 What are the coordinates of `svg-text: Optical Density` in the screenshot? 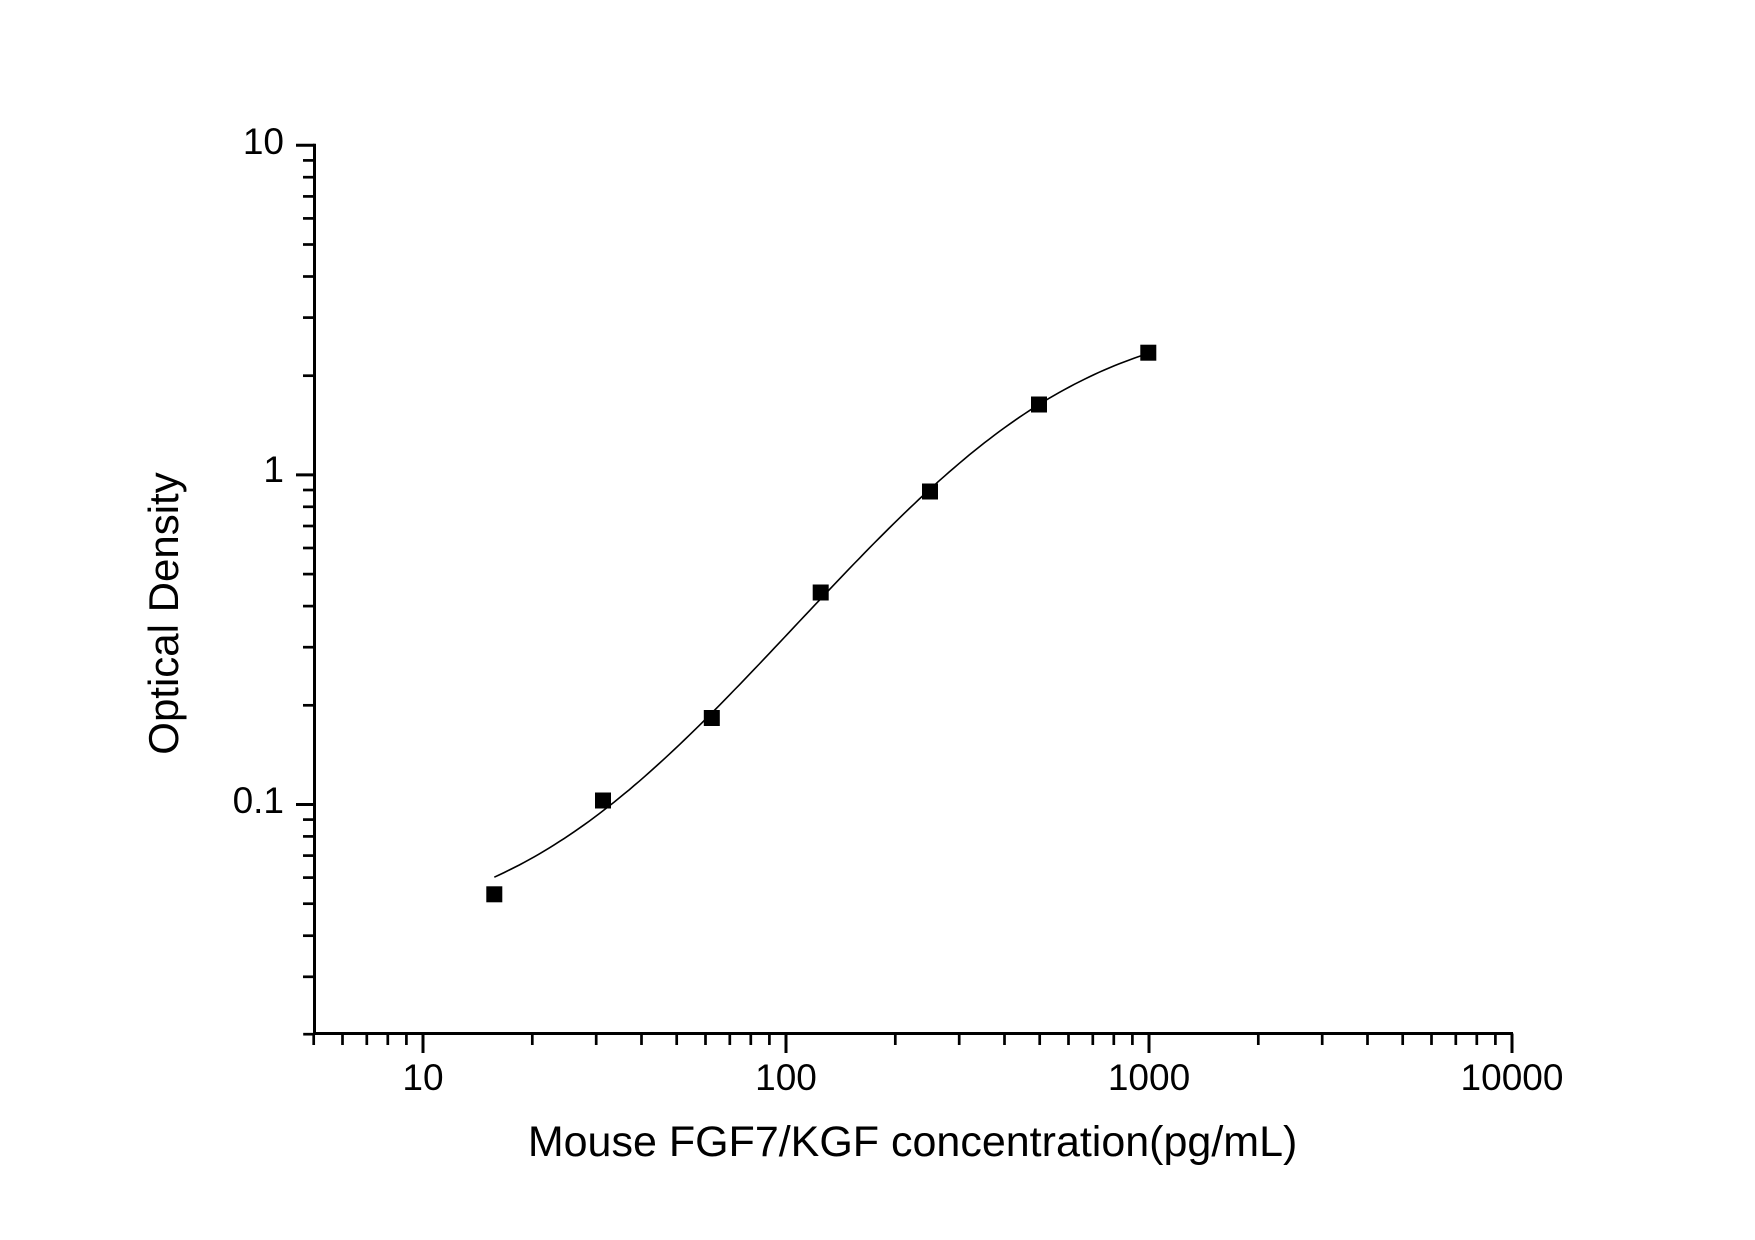 It's located at (163, 613).